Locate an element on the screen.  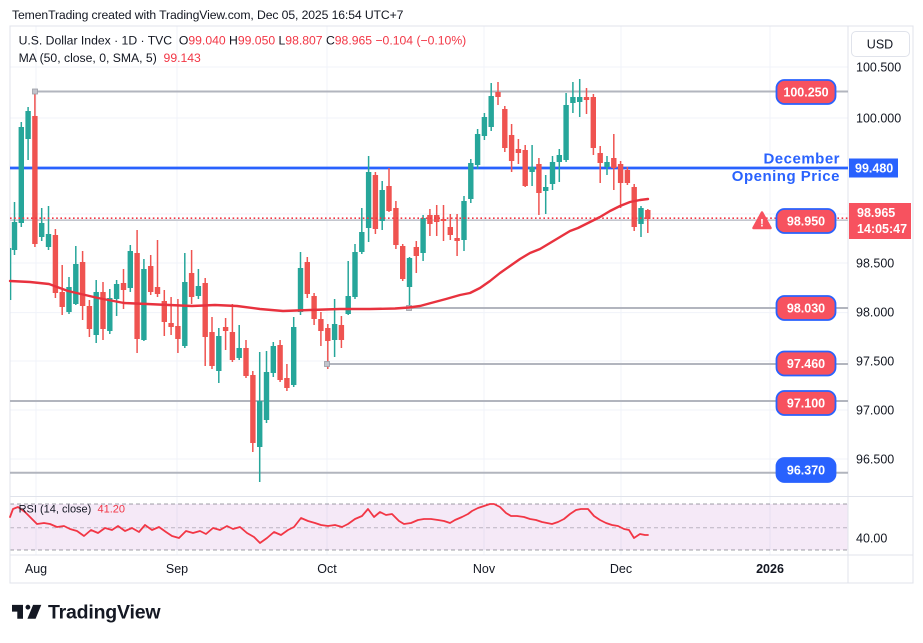
svg-text: 97.500 is located at coordinates (875, 362).